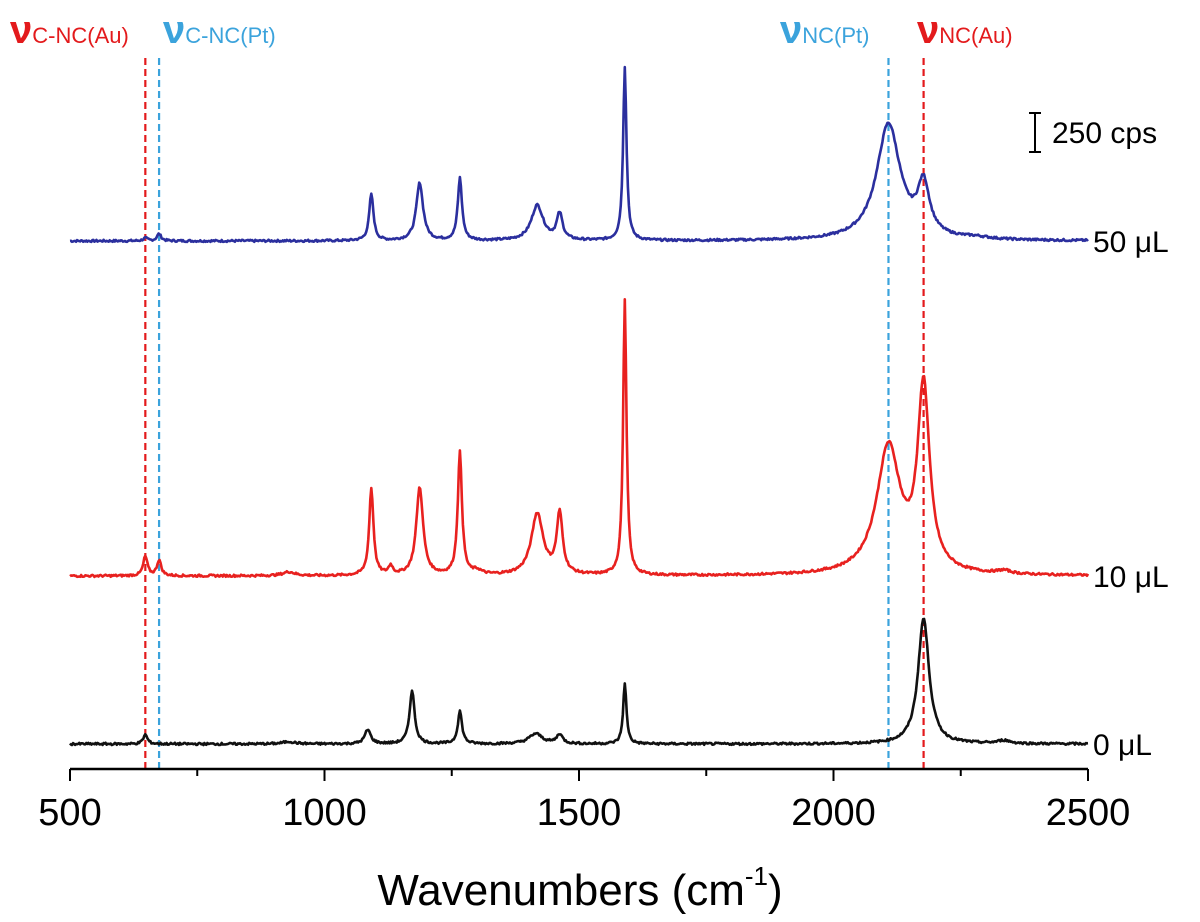  What do you see at coordinates (69, 30) in the screenshot?
I see `marker-label: νC-NC(Au)` at bounding box center [69, 30].